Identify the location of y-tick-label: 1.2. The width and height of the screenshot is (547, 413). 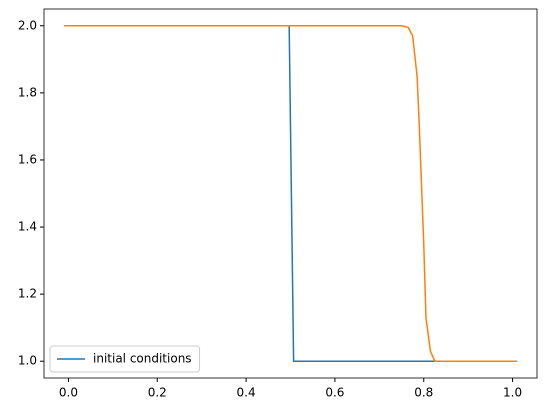
(27, 294).